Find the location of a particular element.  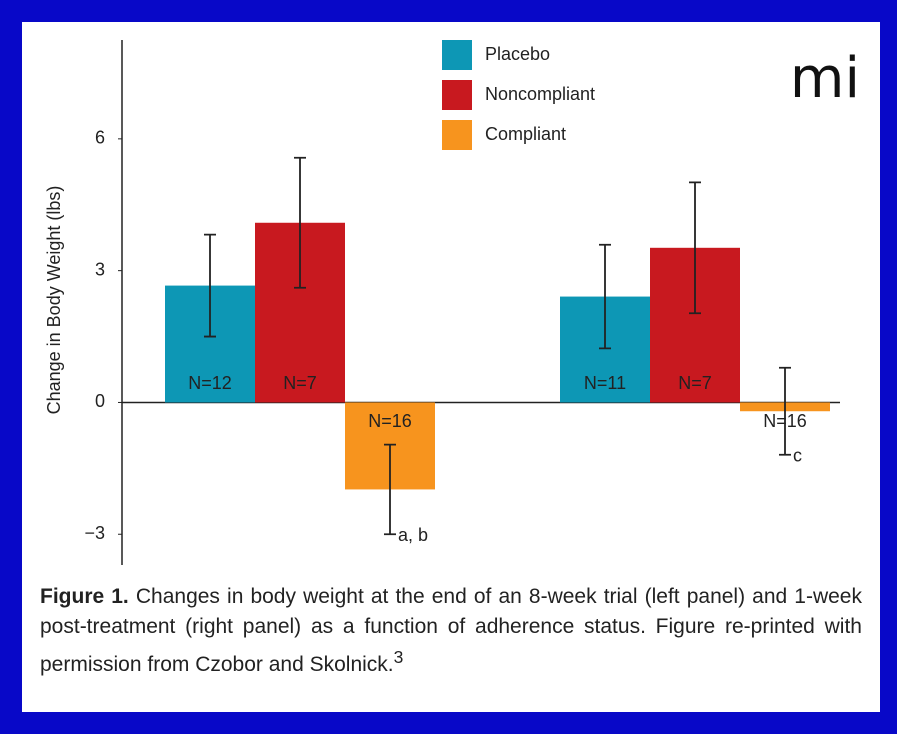

legend-label: Placebo is located at coordinates (517, 54).